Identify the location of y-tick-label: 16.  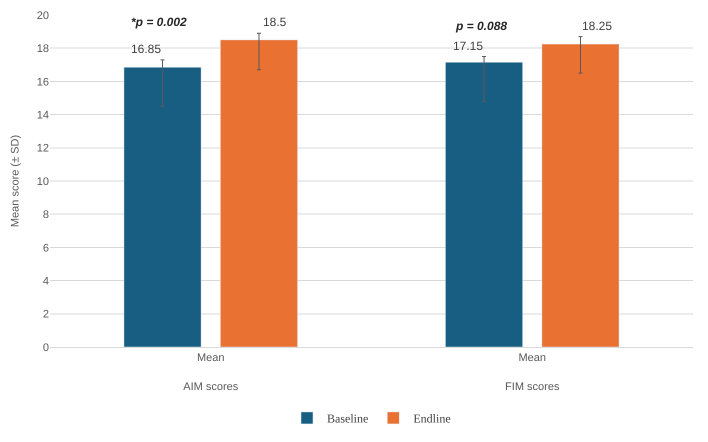
(42, 82).